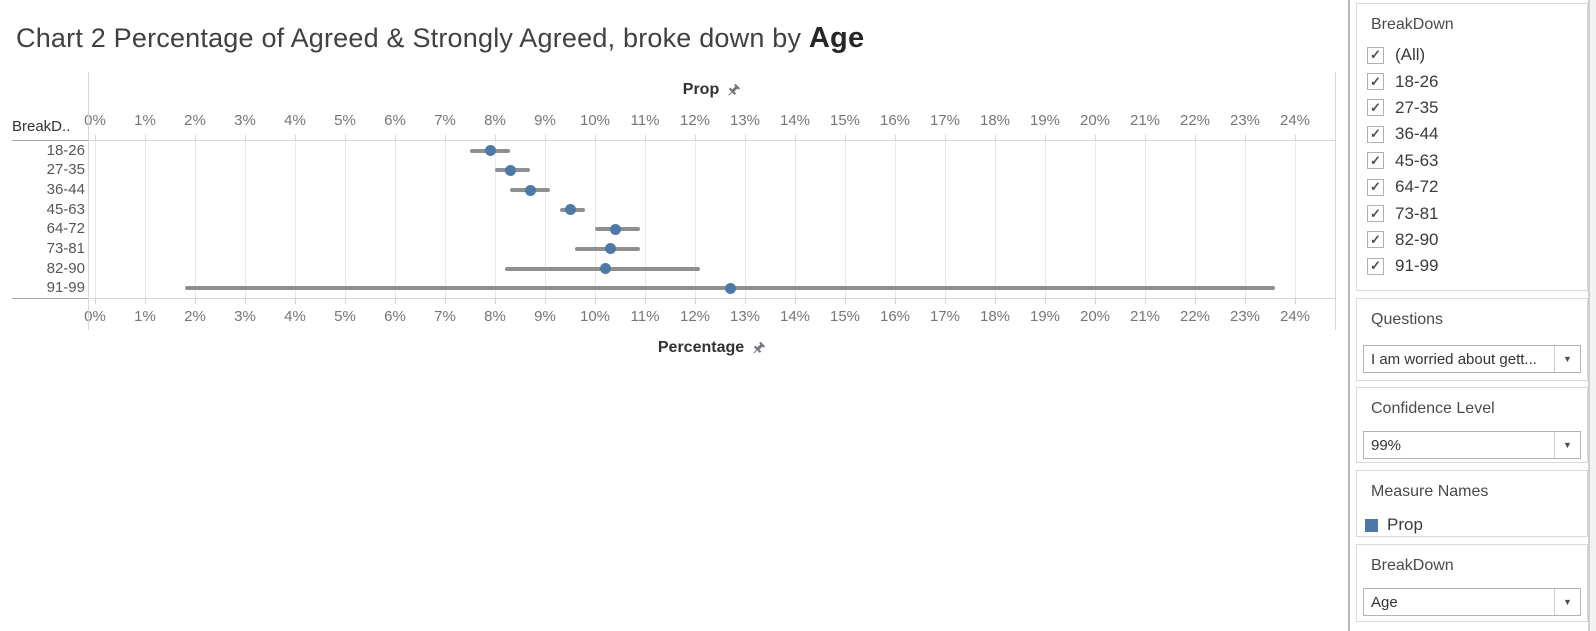 The height and width of the screenshot is (631, 1596). What do you see at coordinates (701, 89) in the screenshot?
I see `top-axis-title-label: Prop` at bounding box center [701, 89].